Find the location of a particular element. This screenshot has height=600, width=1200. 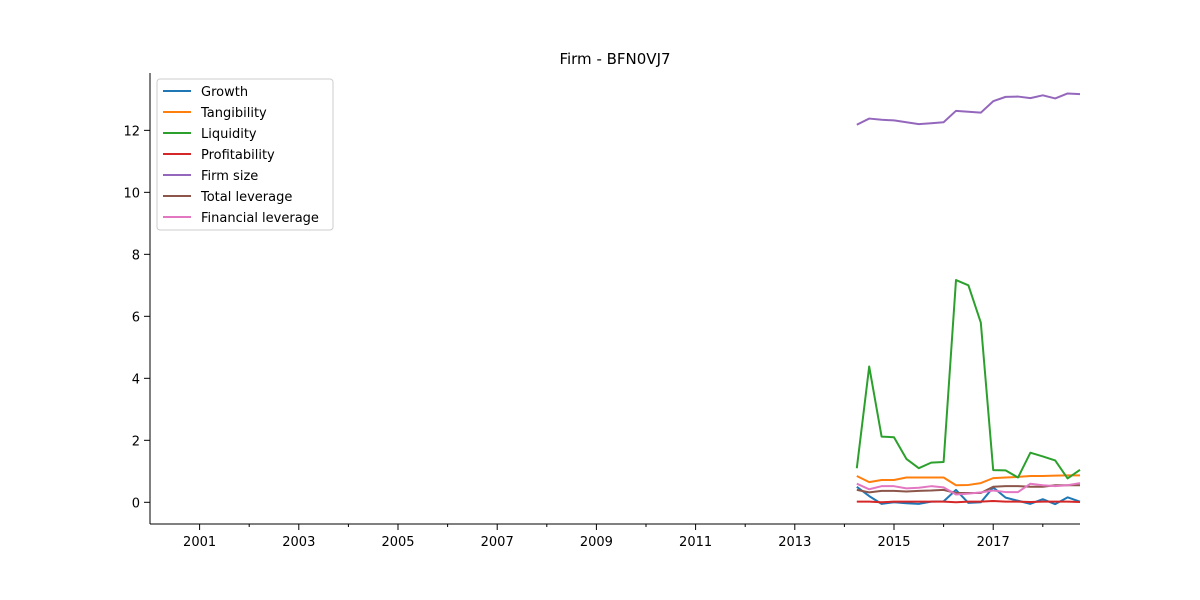

legend-item: Total leverage is located at coordinates (227, 197).